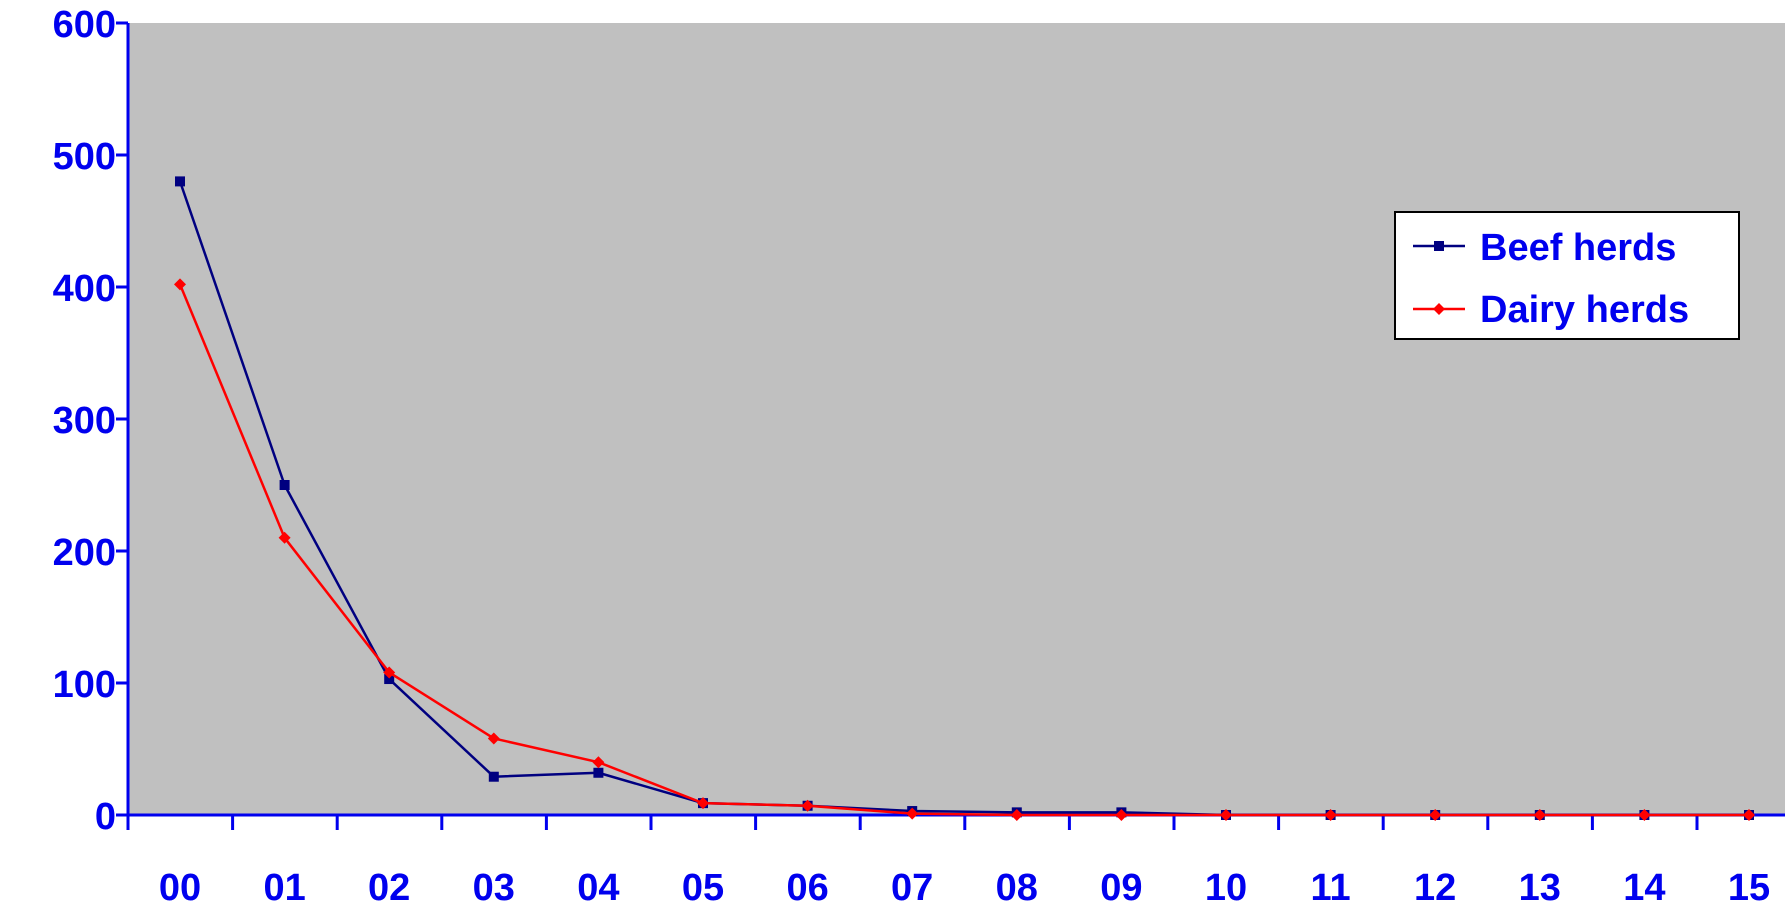 The width and height of the screenshot is (1785, 908). Describe the element at coordinates (84, 685) in the screenshot. I see `y-tick-label: 100` at that location.